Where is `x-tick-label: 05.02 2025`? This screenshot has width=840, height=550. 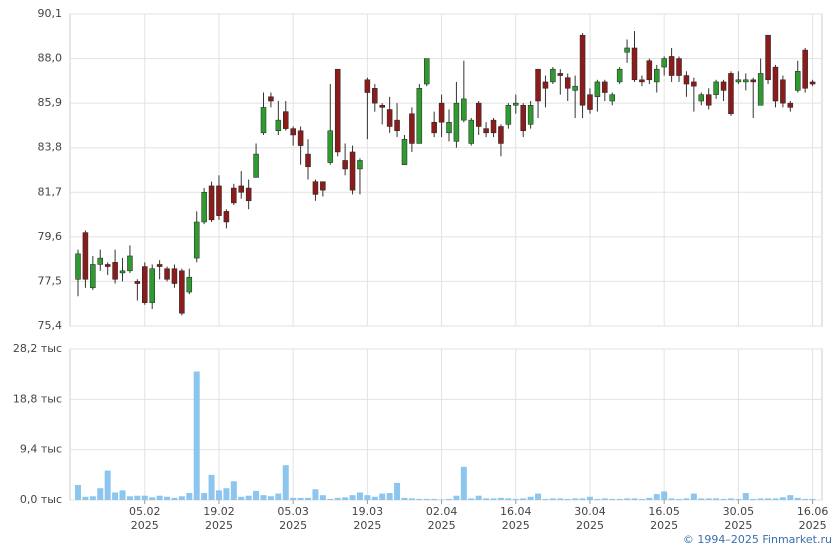 x-tick-label: 05.02 2025 is located at coordinates (145, 518).